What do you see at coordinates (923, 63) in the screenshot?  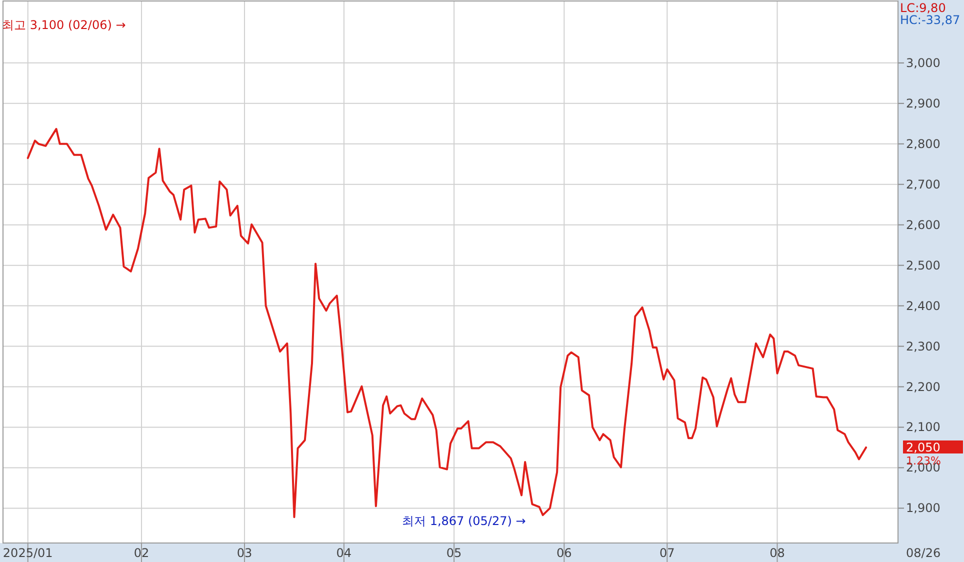 I see `y-tick-label: 3,000` at bounding box center [923, 63].